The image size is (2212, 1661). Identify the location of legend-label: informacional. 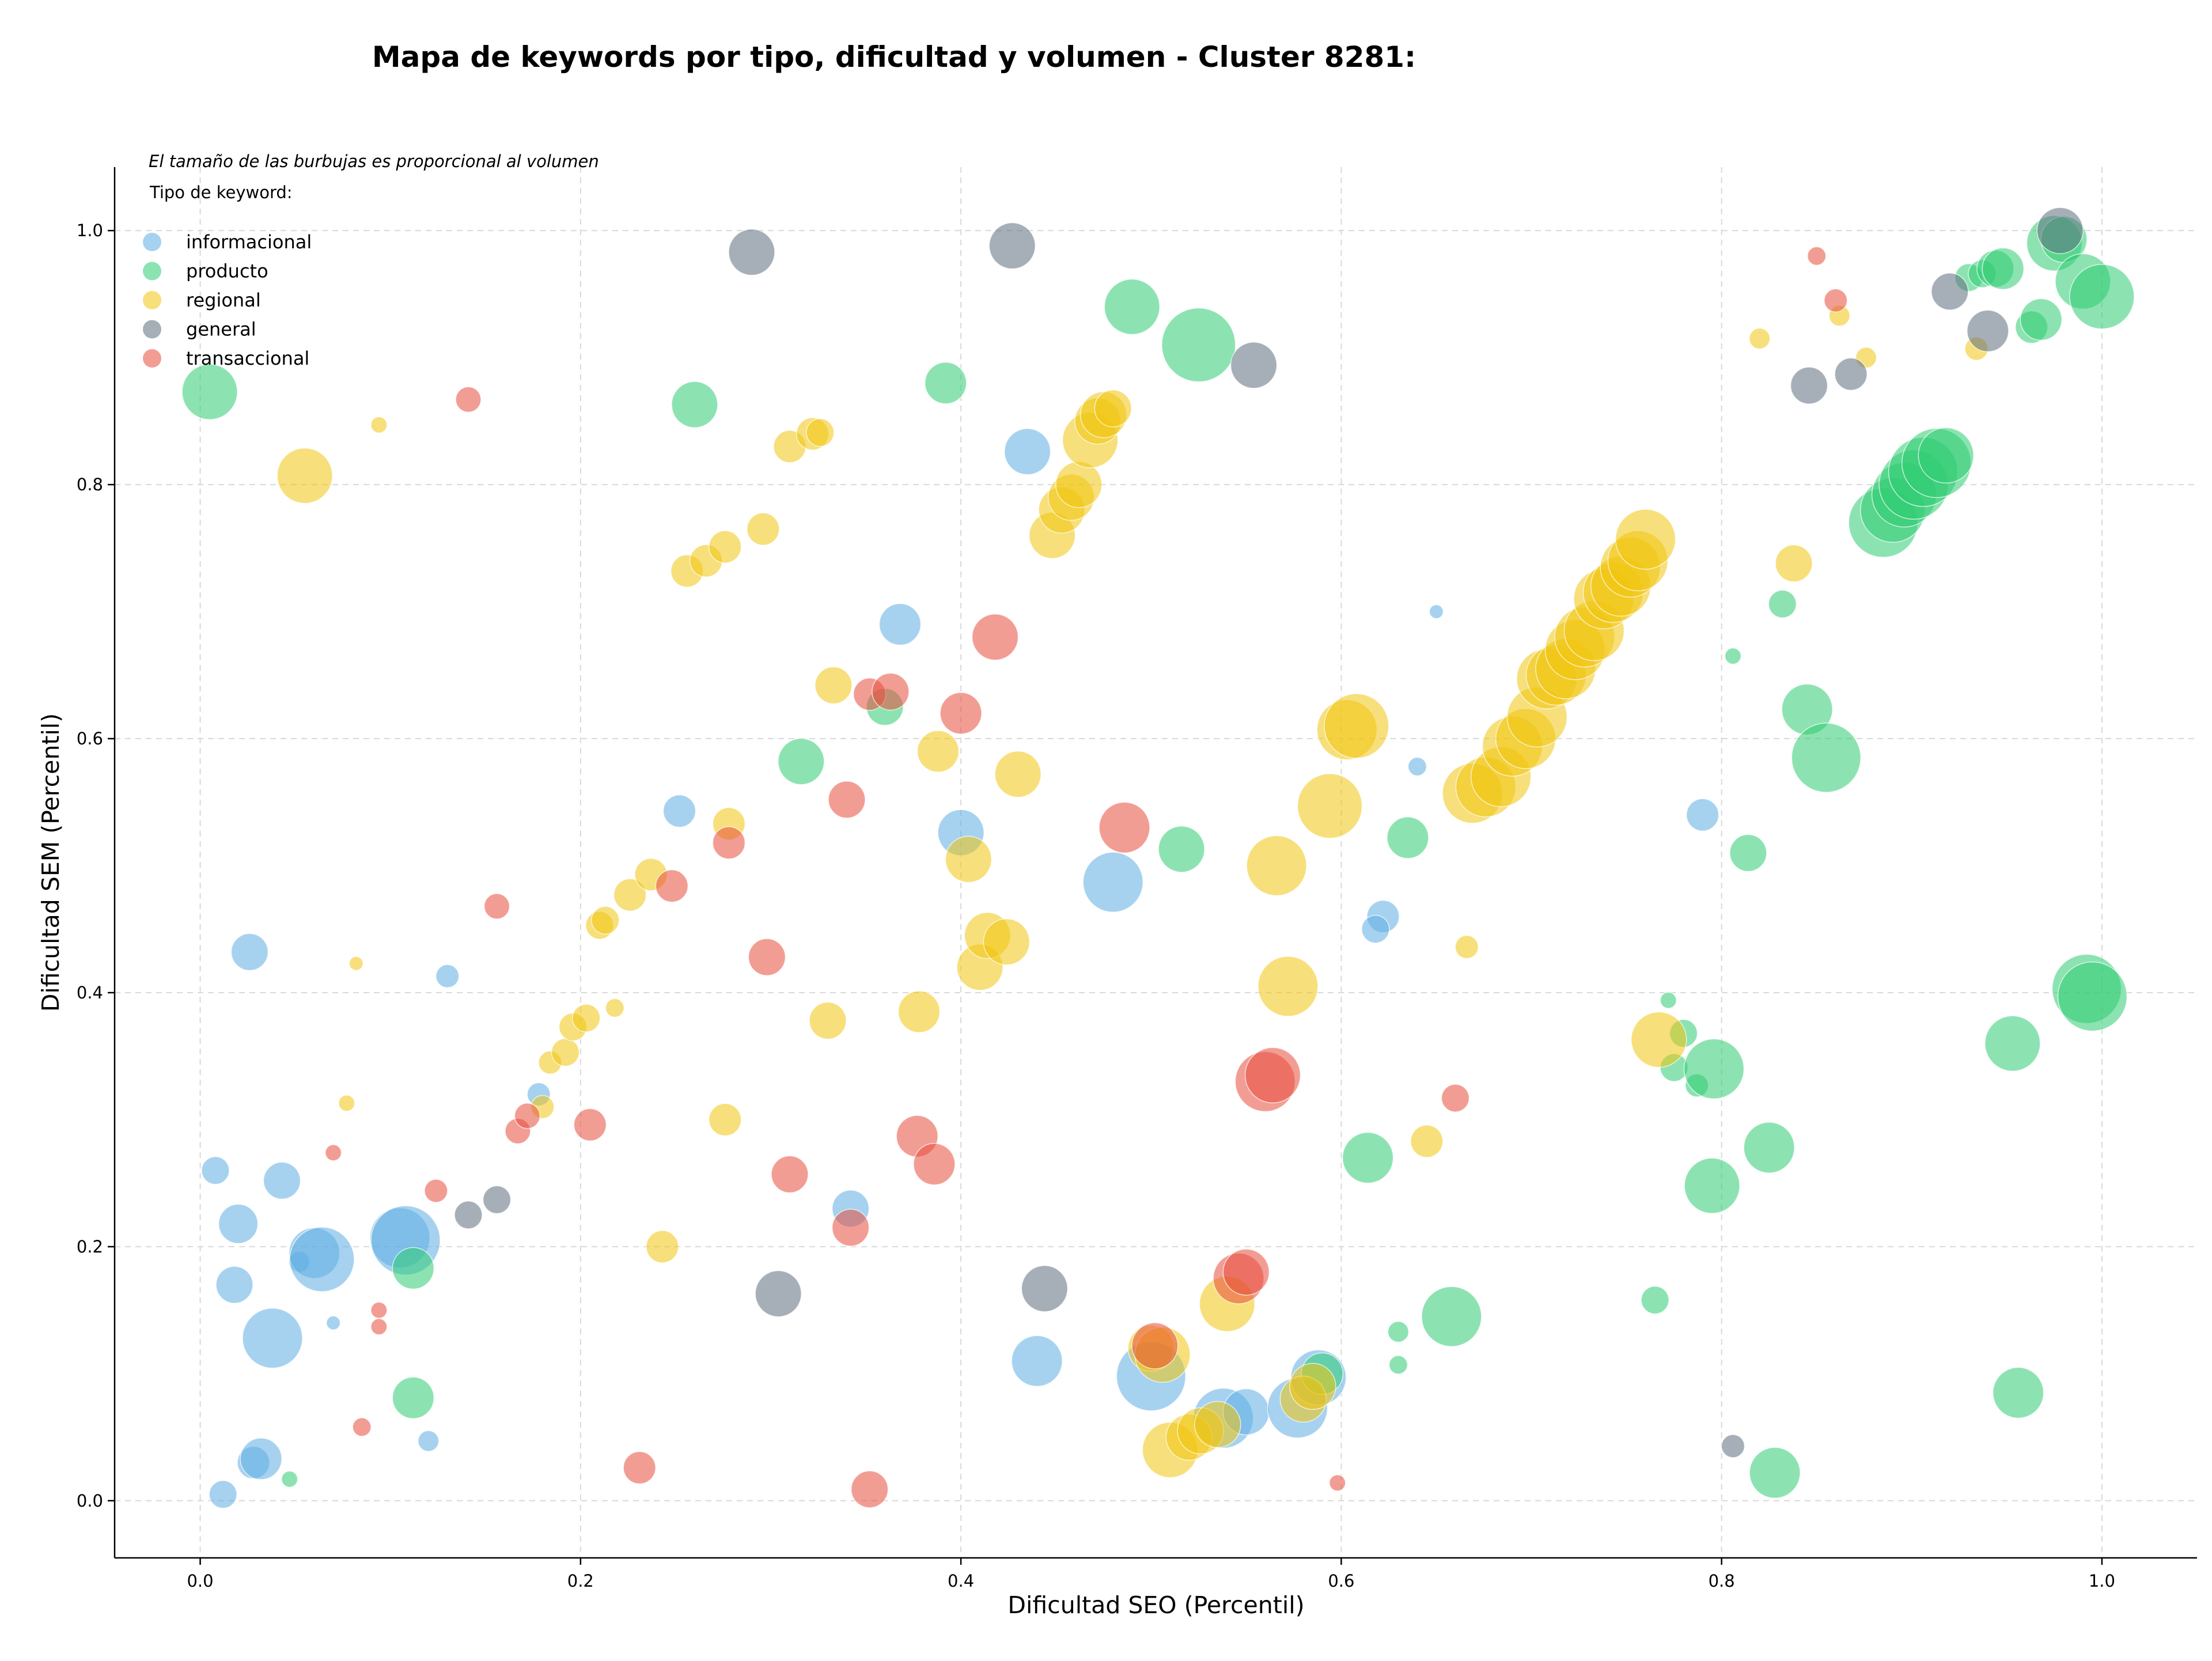
(249, 242).